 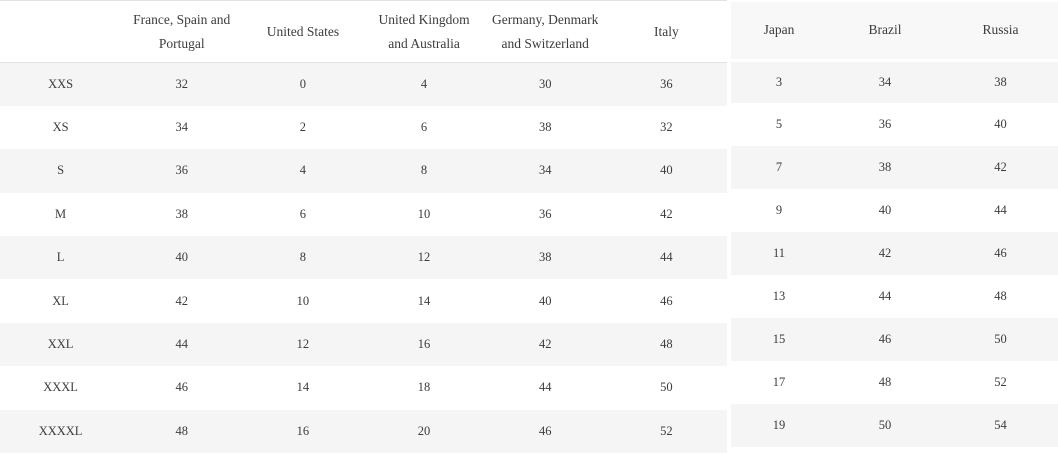 I want to click on column-header: Japan, so click(x=779, y=30).